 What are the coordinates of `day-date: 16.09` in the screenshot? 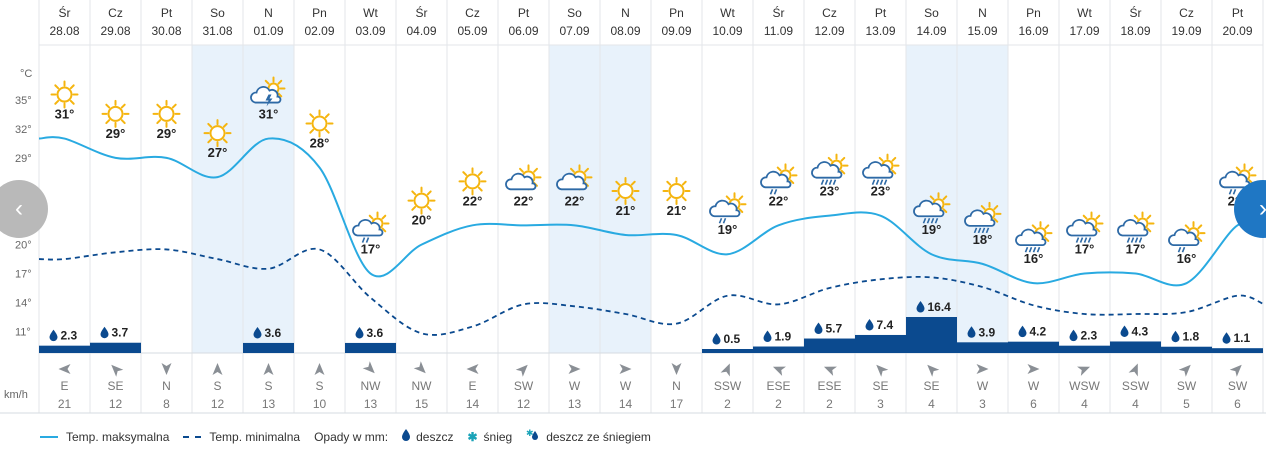 It's located at (1033, 31).